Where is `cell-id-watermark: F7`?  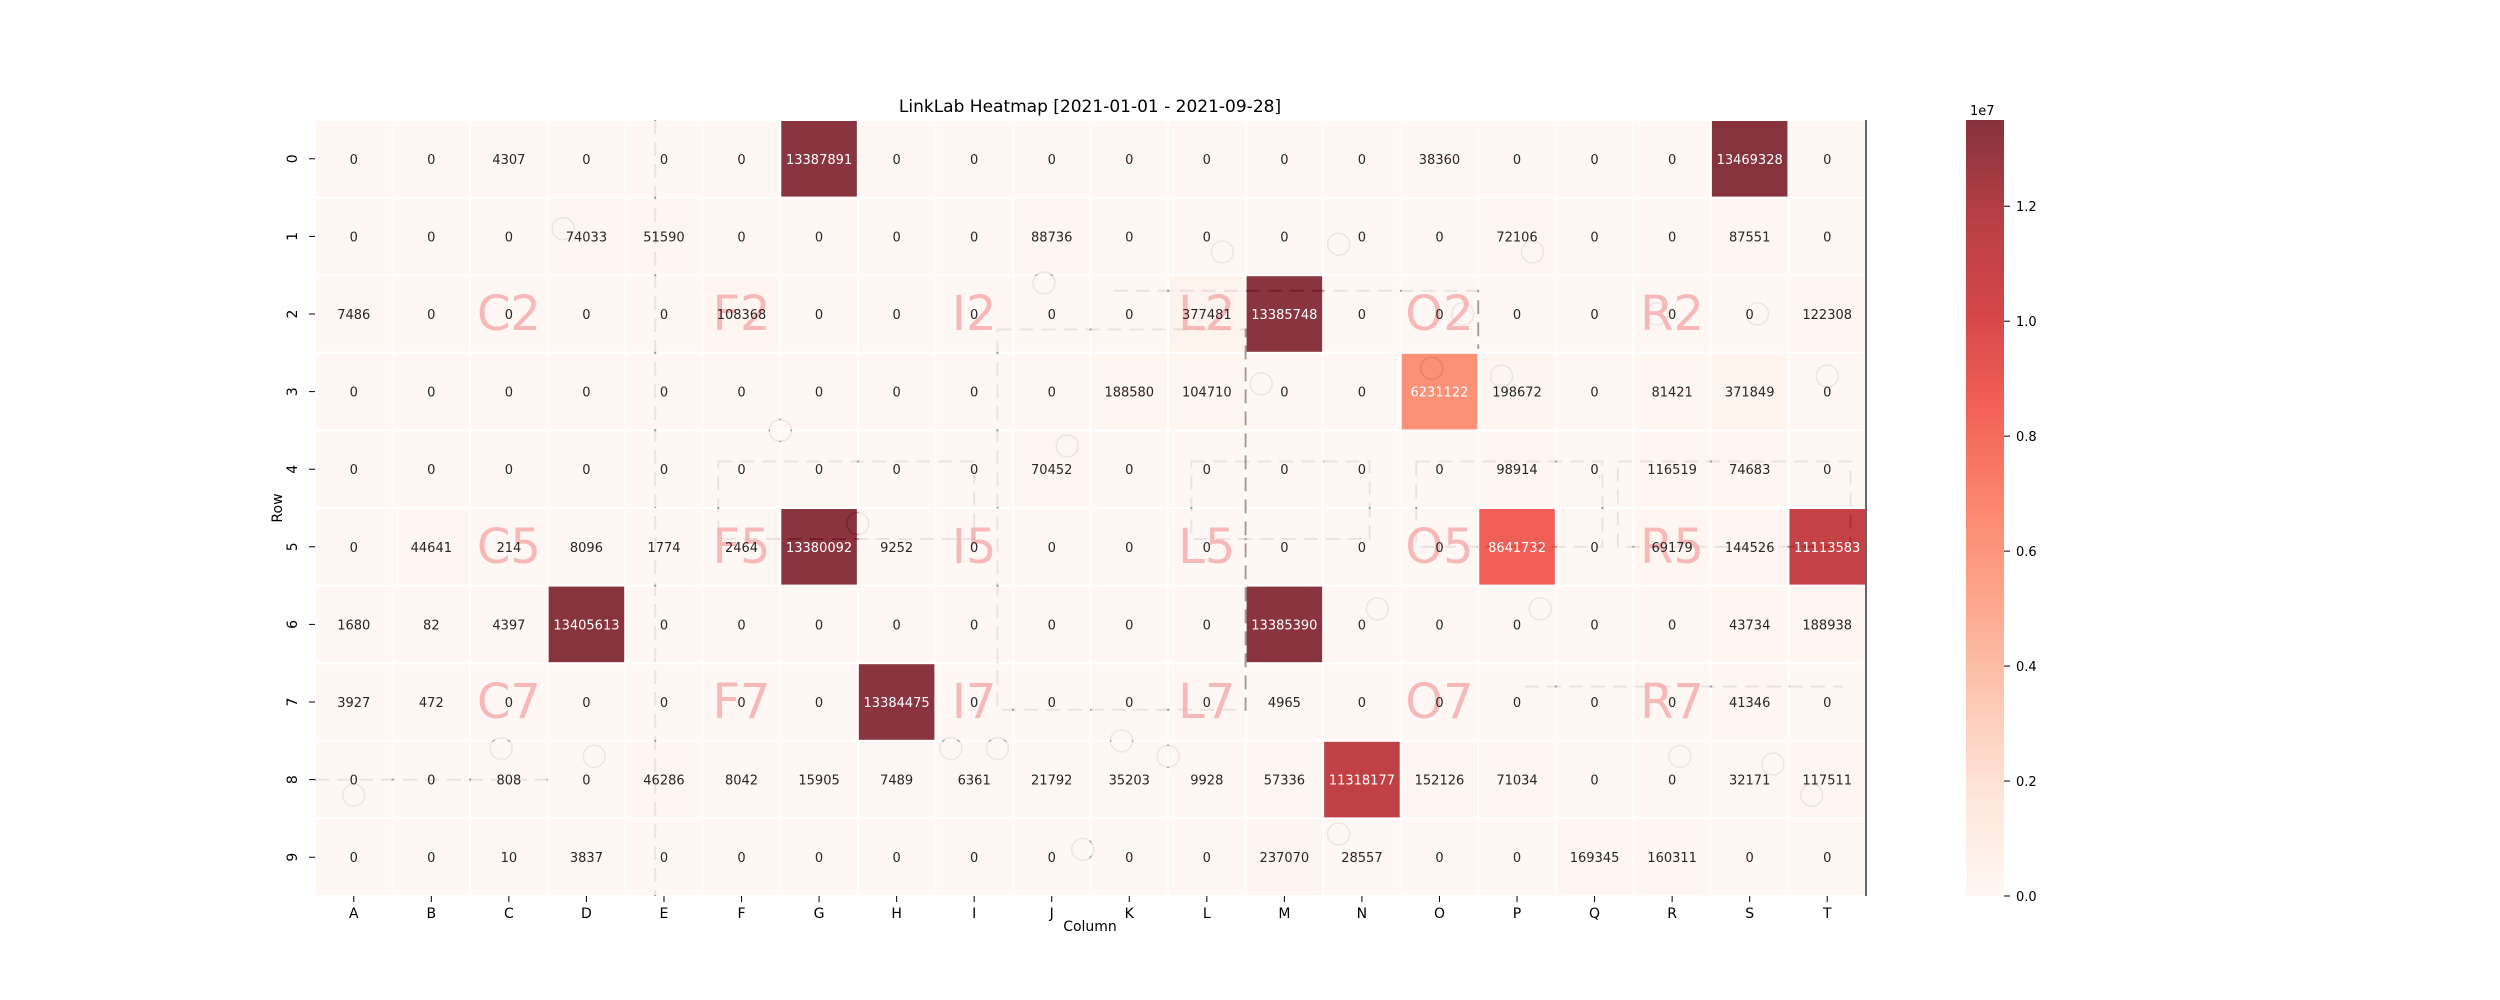 cell-id-watermark: F7 is located at coordinates (741, 702).